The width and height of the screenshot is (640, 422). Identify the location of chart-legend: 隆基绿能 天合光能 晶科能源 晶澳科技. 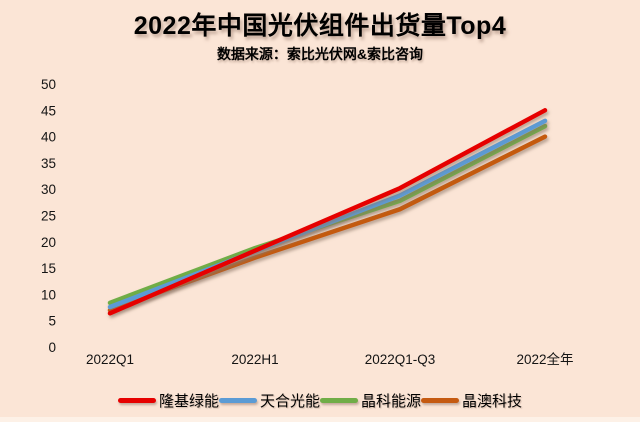
(320, 400).